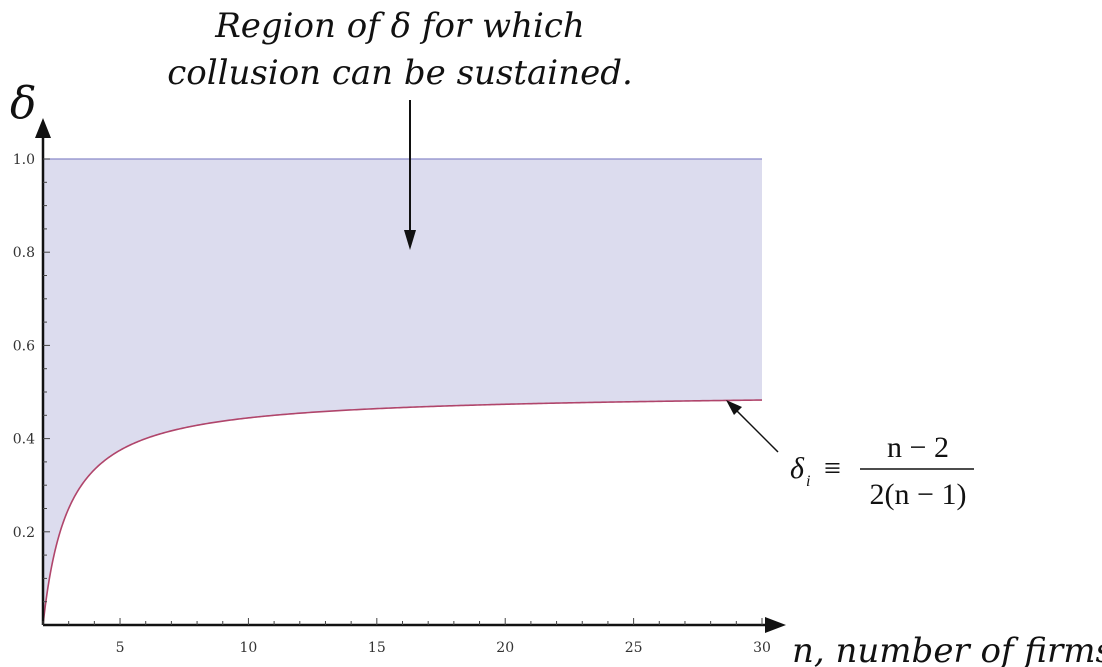 The width and height of the screenshot is (1102, 667). What do you see at coordinates (762, 648) in the screenshot?
I see `x-tick-label: 30` at bounding box center [762, 648].